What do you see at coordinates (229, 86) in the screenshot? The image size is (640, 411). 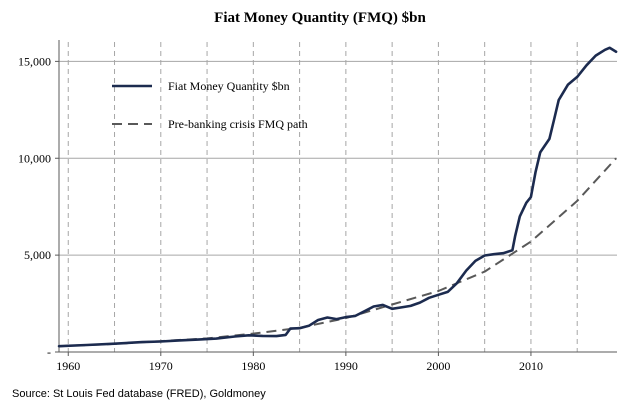 I see `legend-fmq-label: Fiat Money Quantity $bn` at bounding box center [229, 86].